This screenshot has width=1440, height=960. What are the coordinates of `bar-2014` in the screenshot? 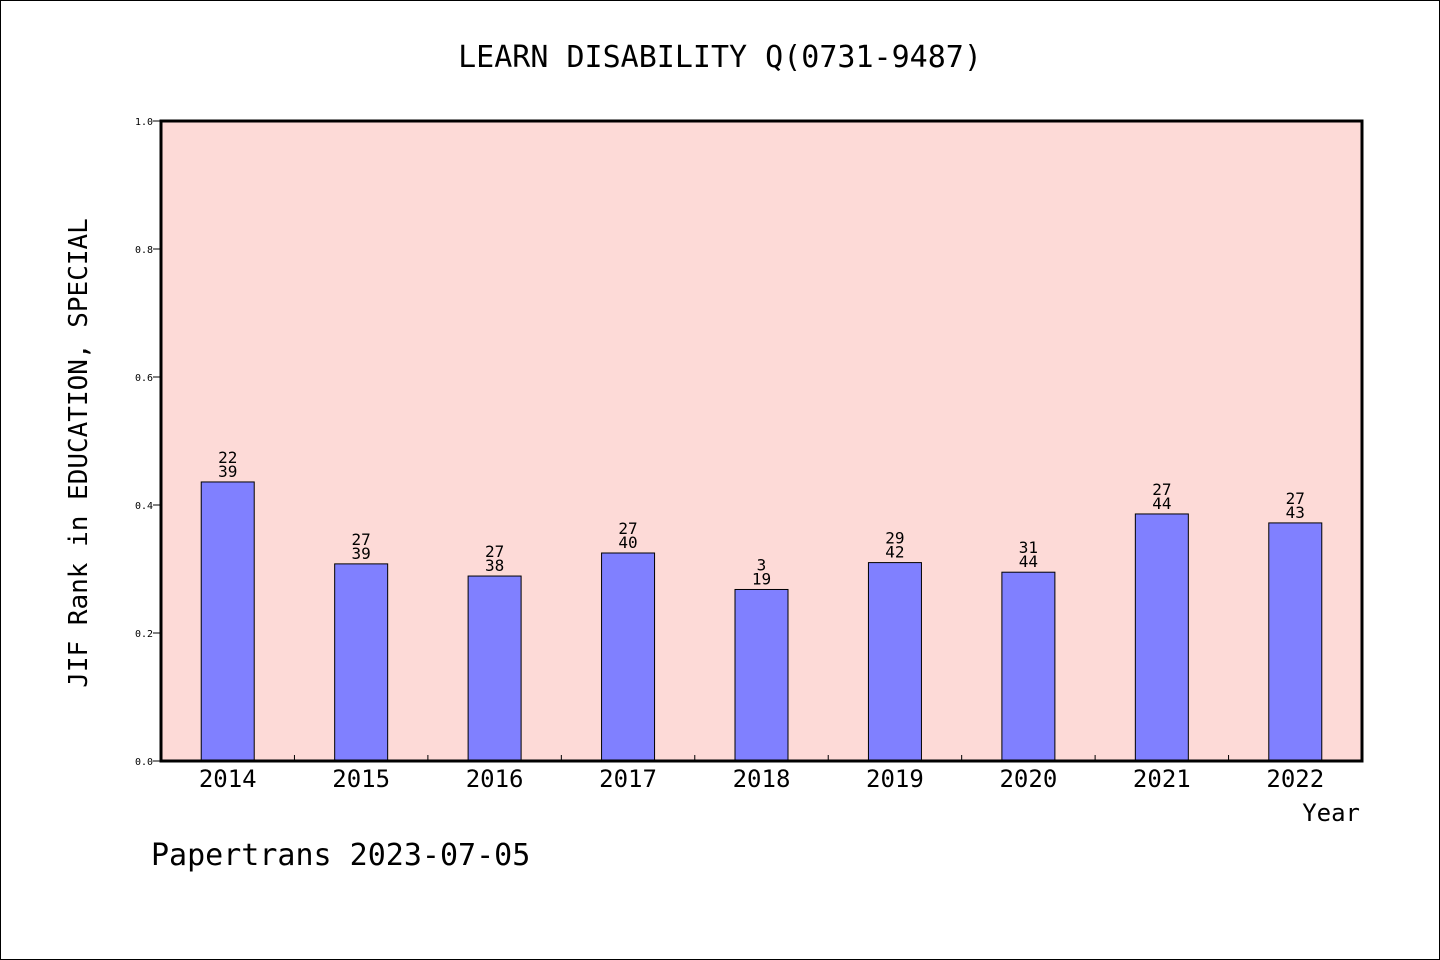 It's located at (227, 621).